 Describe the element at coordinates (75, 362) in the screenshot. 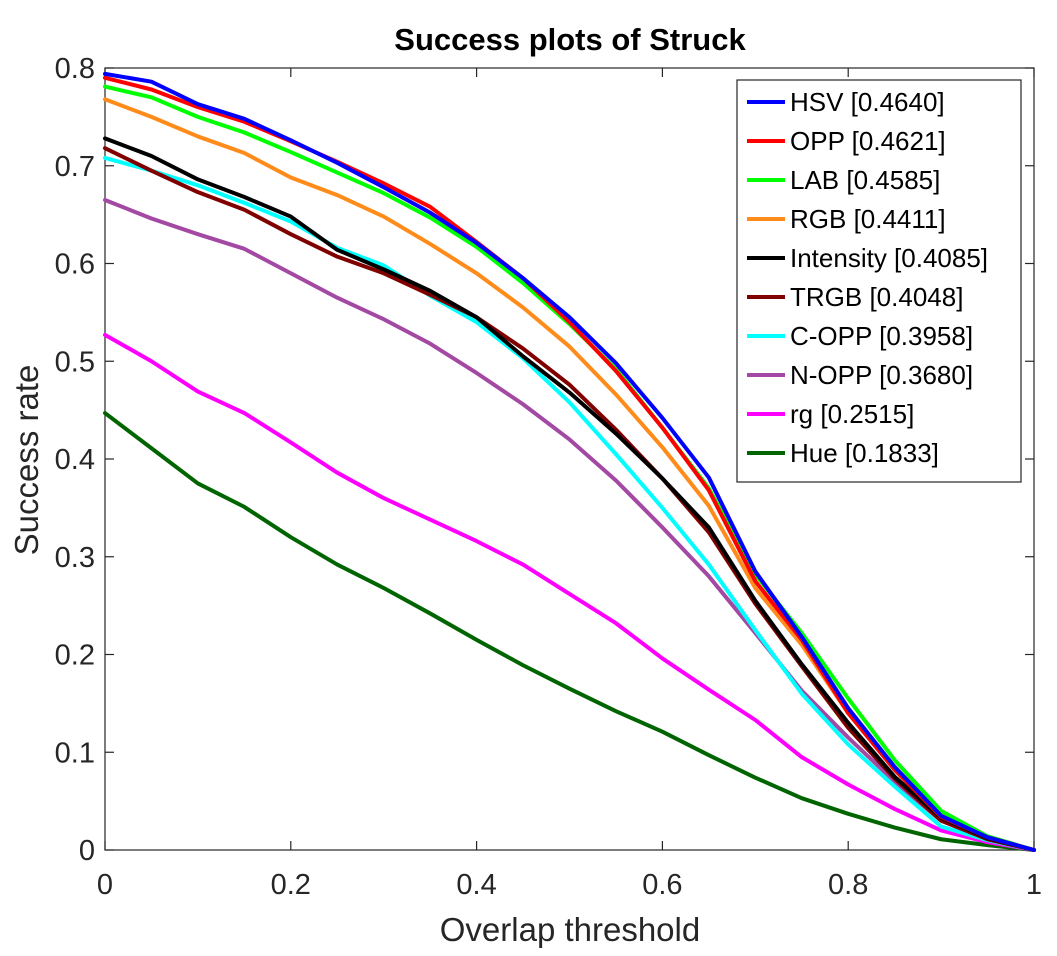

I see `y-tick-label: 0.5` at that location.